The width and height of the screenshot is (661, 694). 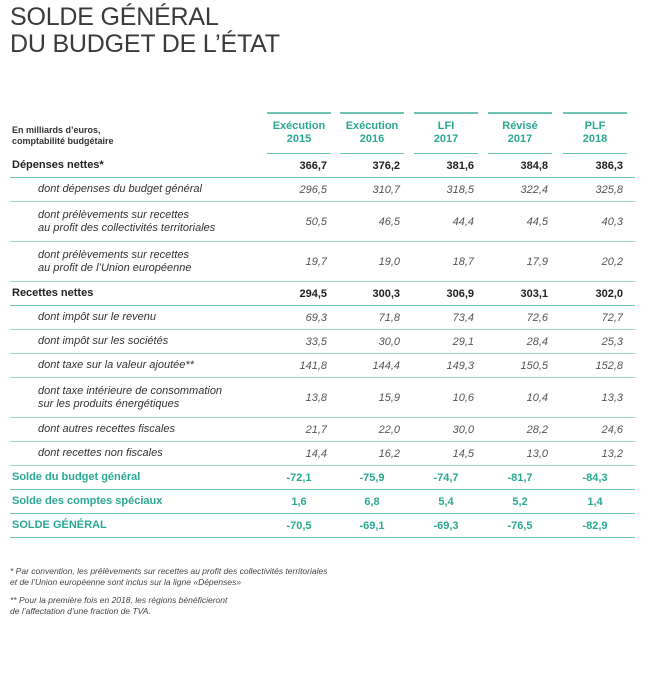 I want to click on row-label-line: dont recettes non fiscales, so click(x=100, y=453).